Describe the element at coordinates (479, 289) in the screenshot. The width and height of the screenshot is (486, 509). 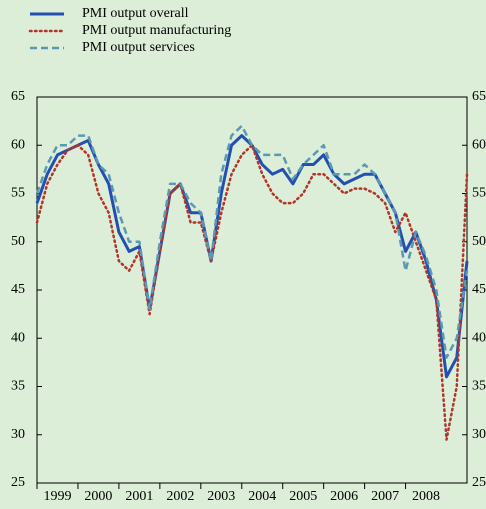
I see `y2-tick-label: 45` at that location.